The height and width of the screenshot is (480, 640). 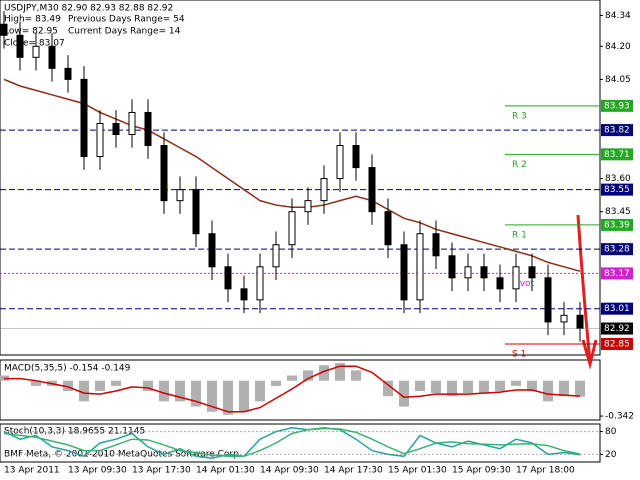 I want to click on y-tick-label: 84.20, so click(x=618, y=47).